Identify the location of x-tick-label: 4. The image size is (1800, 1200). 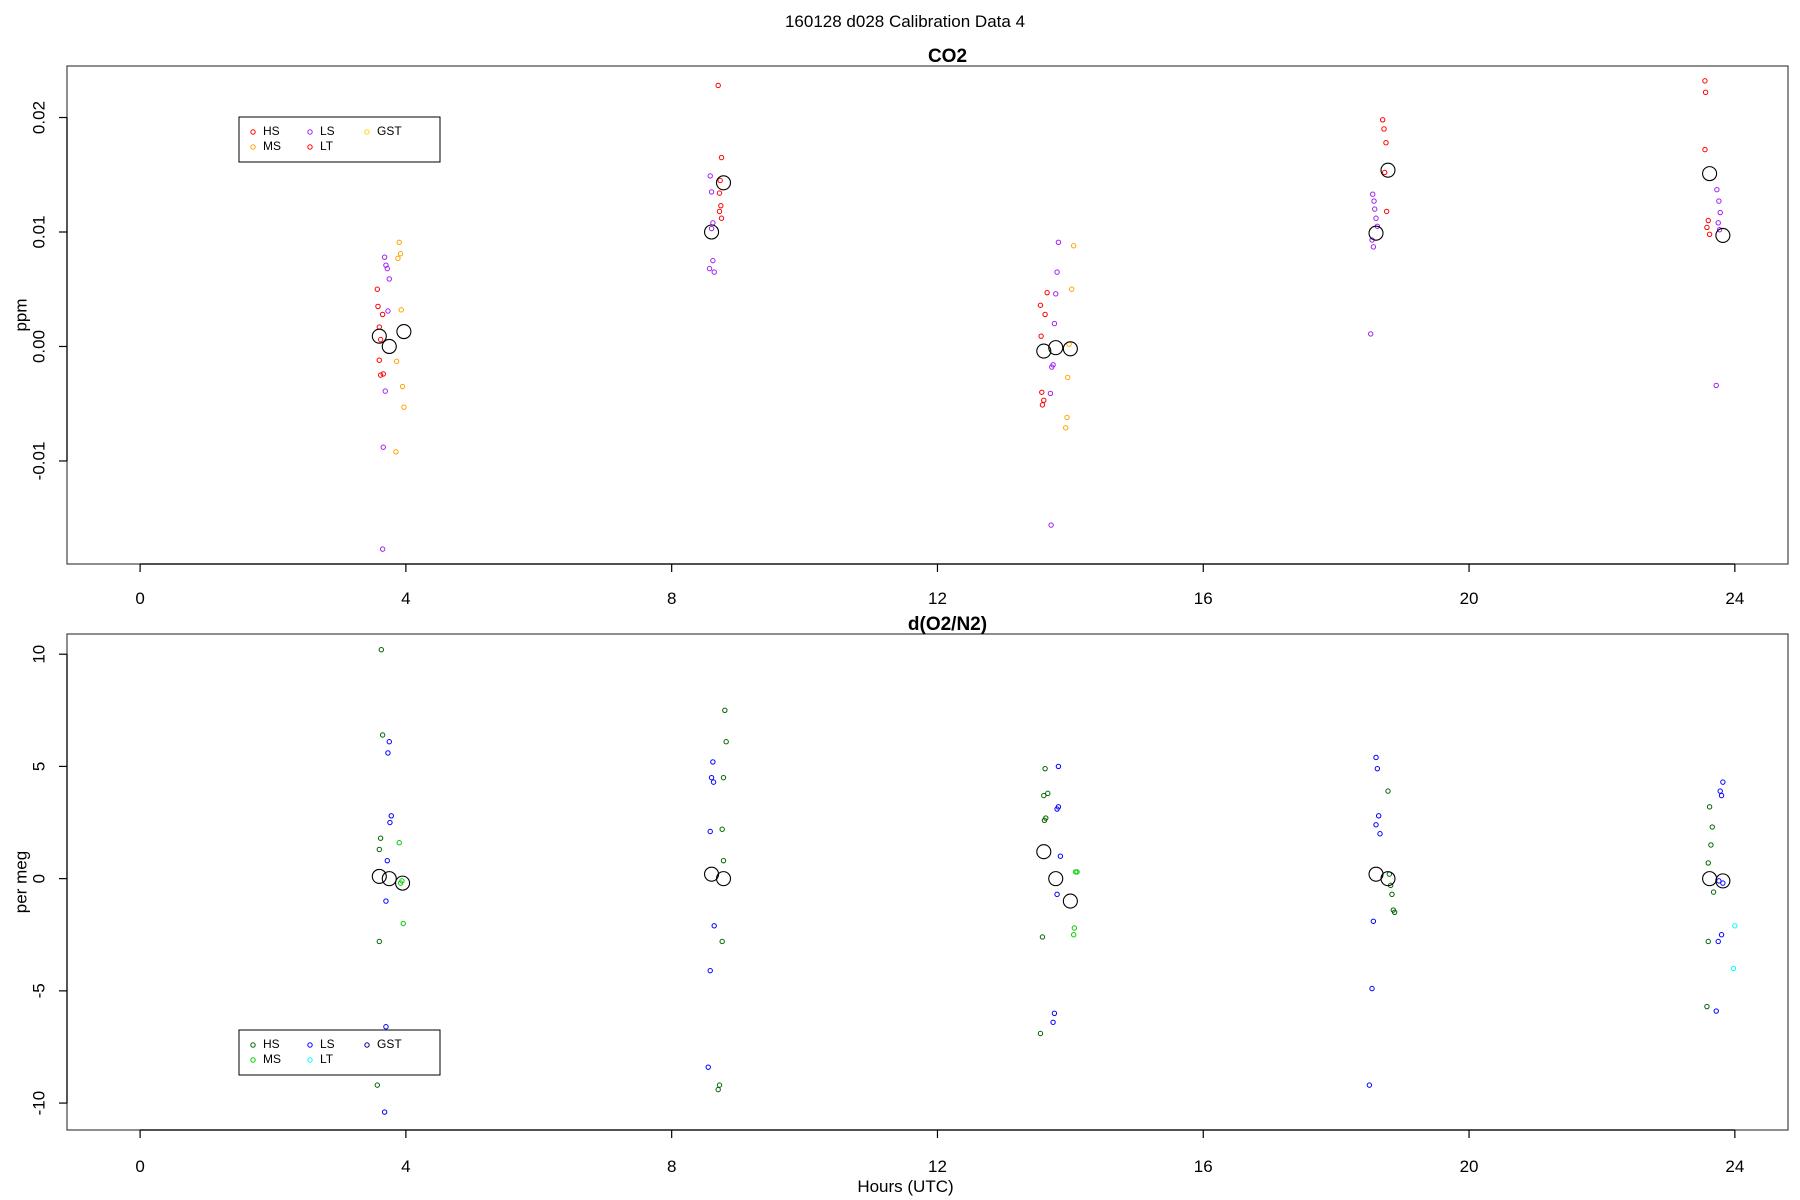
(405, 1166).